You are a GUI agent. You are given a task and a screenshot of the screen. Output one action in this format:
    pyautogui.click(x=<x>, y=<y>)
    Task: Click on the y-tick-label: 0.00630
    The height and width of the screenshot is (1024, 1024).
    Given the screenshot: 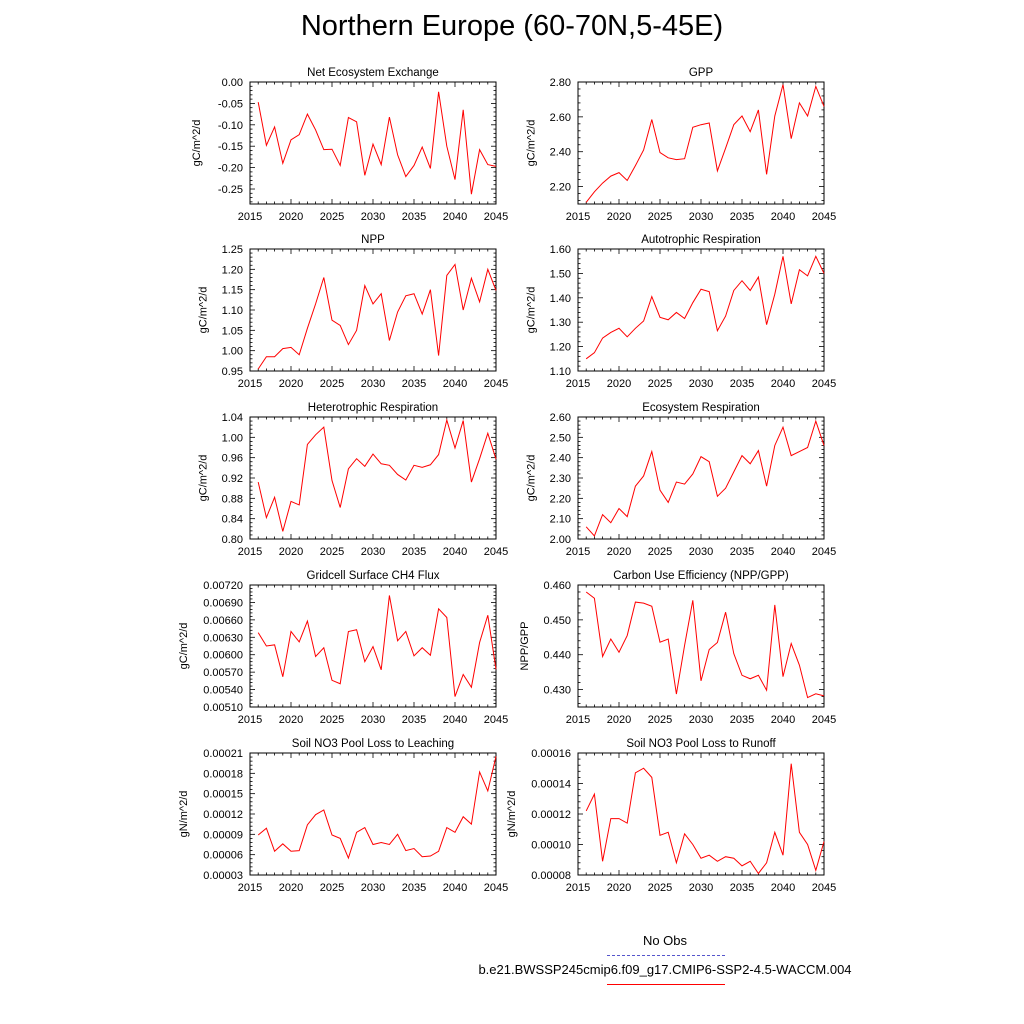 What is the action you would take?
    pyautogui.click(x=223, y=638)
    